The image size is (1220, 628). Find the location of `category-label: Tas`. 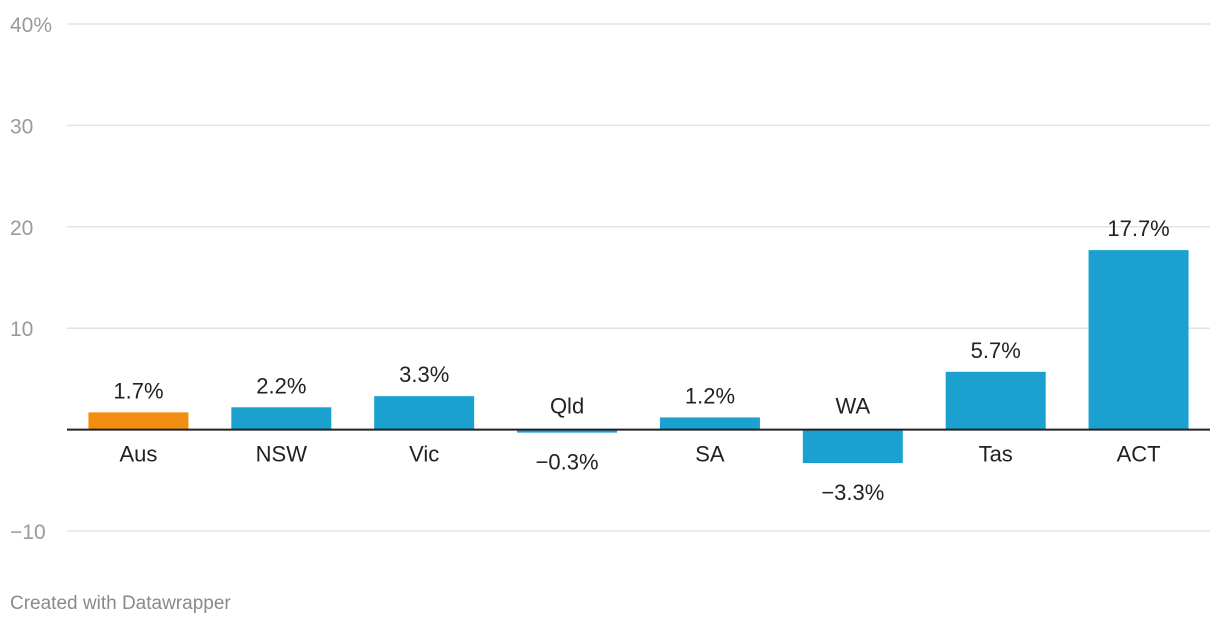

category-label: Tas is located at coordinates (996, 454).